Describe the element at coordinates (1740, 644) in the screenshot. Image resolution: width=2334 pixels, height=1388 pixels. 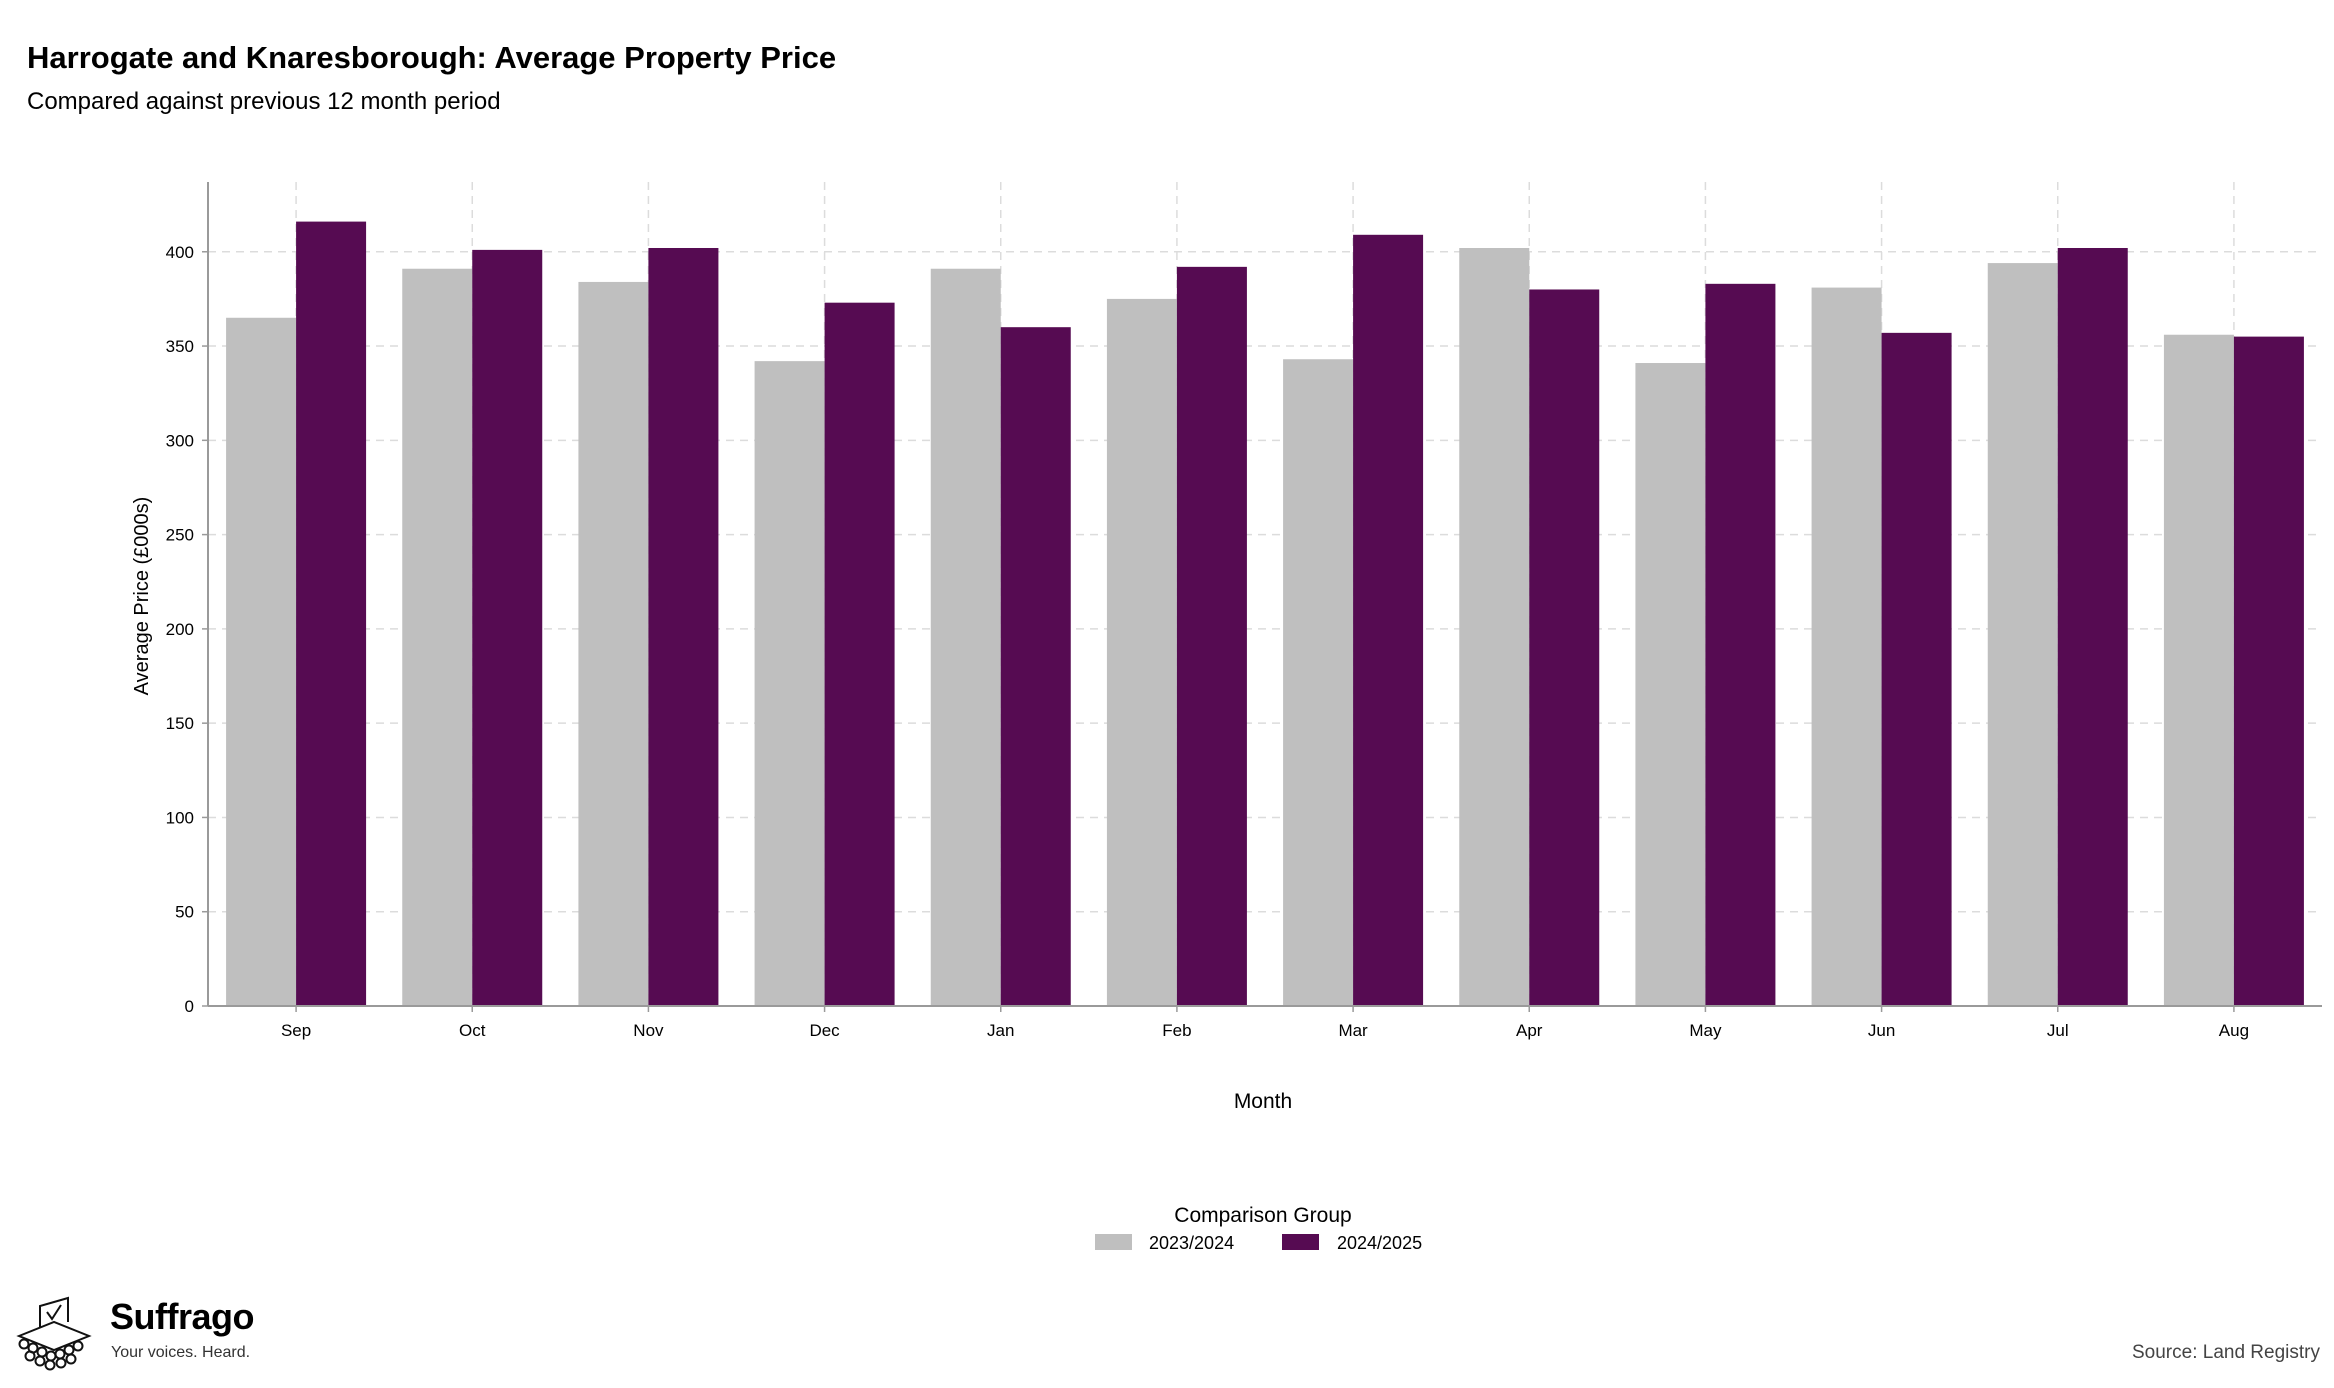
I see `bar-may-2024-2025` at that location.